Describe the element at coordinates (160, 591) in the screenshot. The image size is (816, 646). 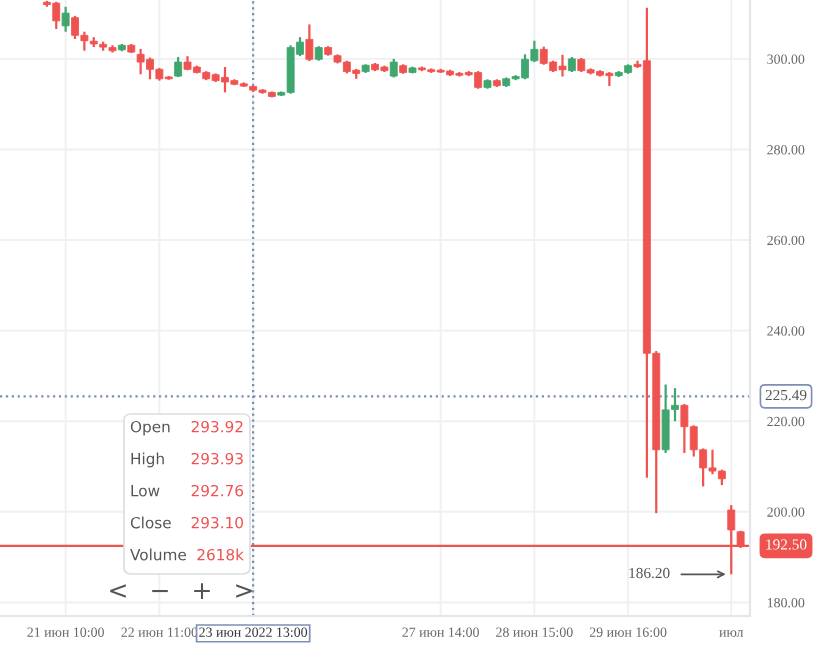
I see `annotation: −` at that location.